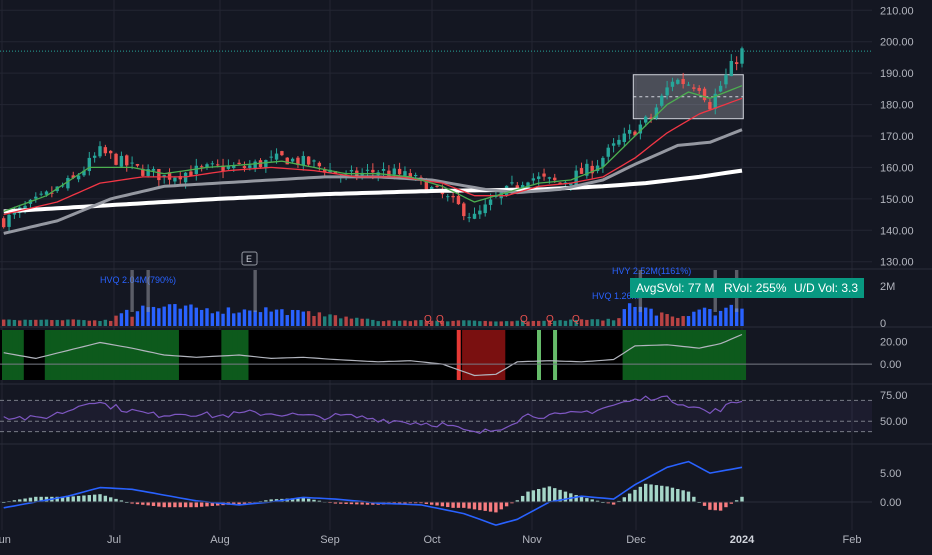  What do you see at coordinates (436, 414) in the screenshot?
I see `rsi-pane` at bounding box center [436, 414].